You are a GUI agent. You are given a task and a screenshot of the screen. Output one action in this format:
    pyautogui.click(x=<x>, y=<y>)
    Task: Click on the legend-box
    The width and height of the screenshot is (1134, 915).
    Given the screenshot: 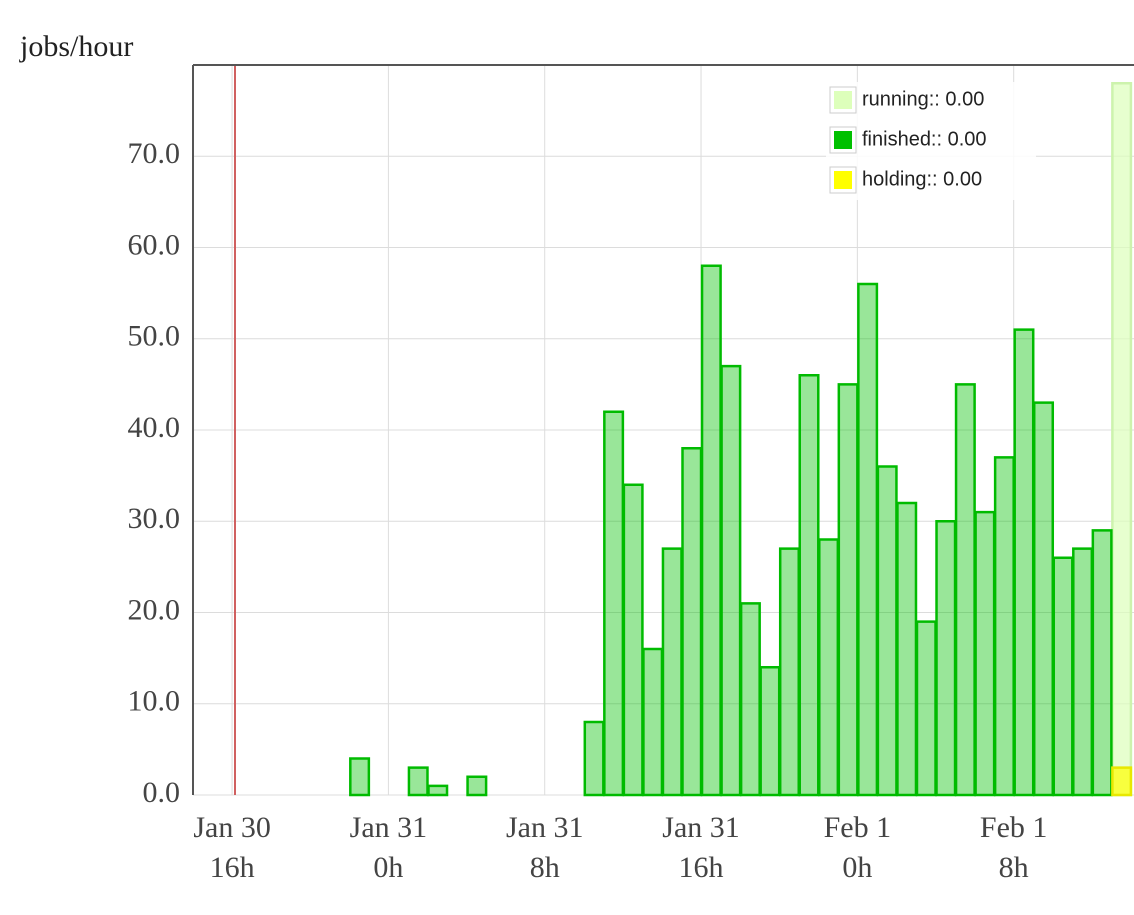 What is the action you would take?
    pyautogui.click(x=931, y=141)
    